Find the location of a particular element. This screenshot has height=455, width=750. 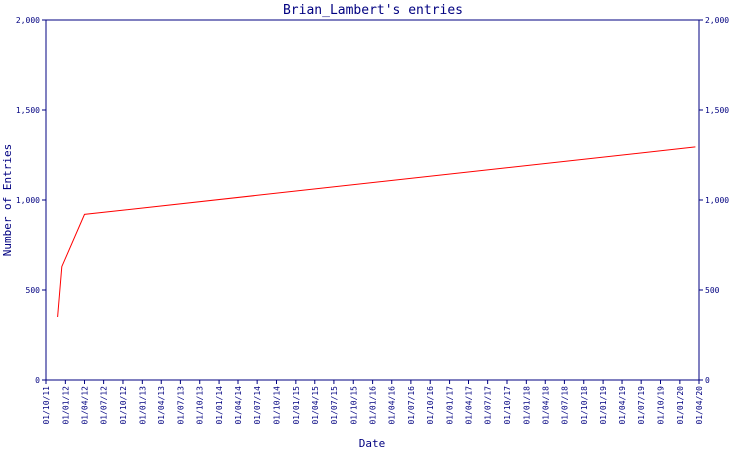

x-tick-label: 01/07/14 is located at coordinates (257, 405).